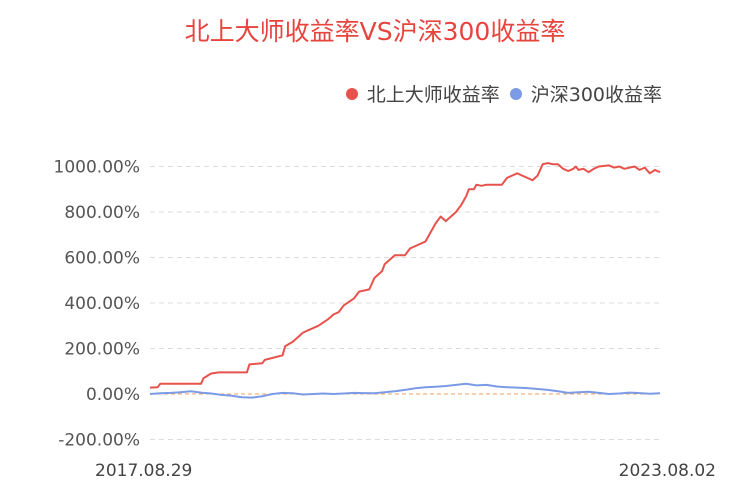 This screenshot has width=750, height=500. What do you see at coordinates (113, 395) in the screenshot?
I see `y-tick-label: 0.00%` at bounding box center [113, 395].